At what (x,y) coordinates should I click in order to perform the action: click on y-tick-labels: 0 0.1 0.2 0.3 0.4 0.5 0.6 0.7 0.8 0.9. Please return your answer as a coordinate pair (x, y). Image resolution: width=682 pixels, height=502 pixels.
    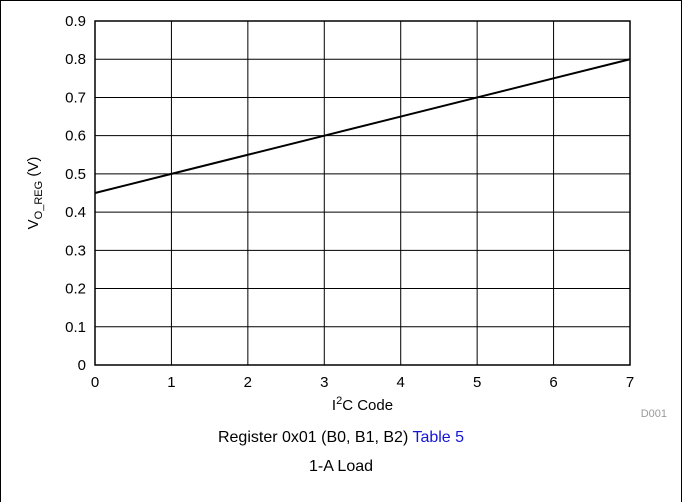
    Looking at the image, I should click on (75, 193).